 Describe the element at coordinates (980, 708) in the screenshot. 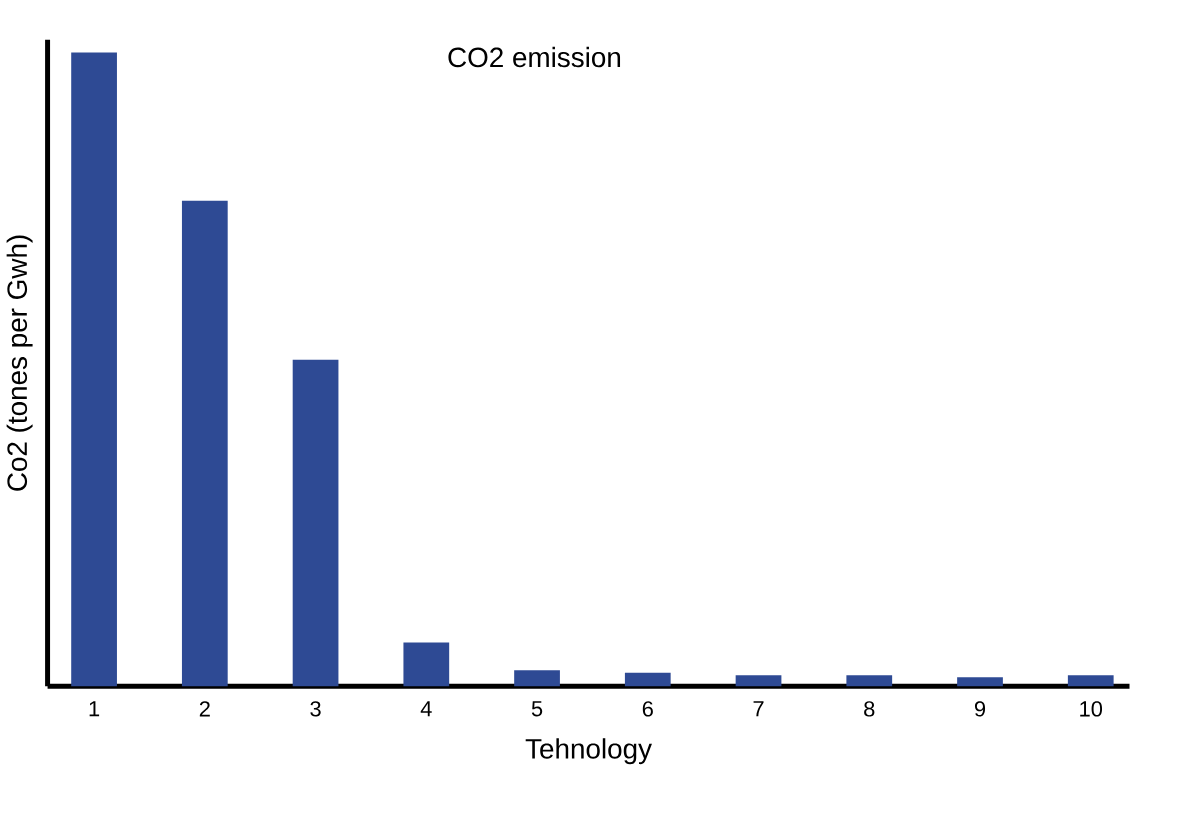

I see `x-tick-label: 9` at that location.